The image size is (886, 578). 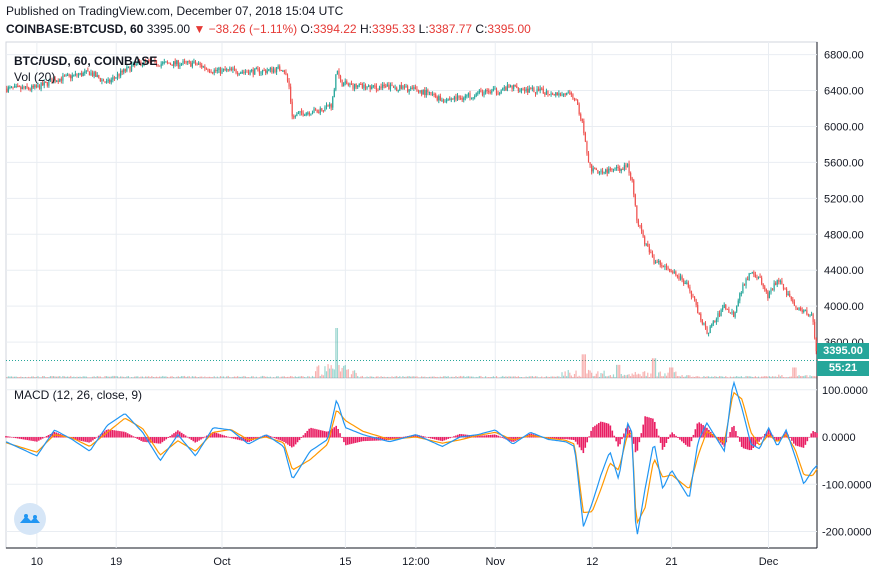 I want to click on volume-legend: Vol (20), so click(x=35, y=77).